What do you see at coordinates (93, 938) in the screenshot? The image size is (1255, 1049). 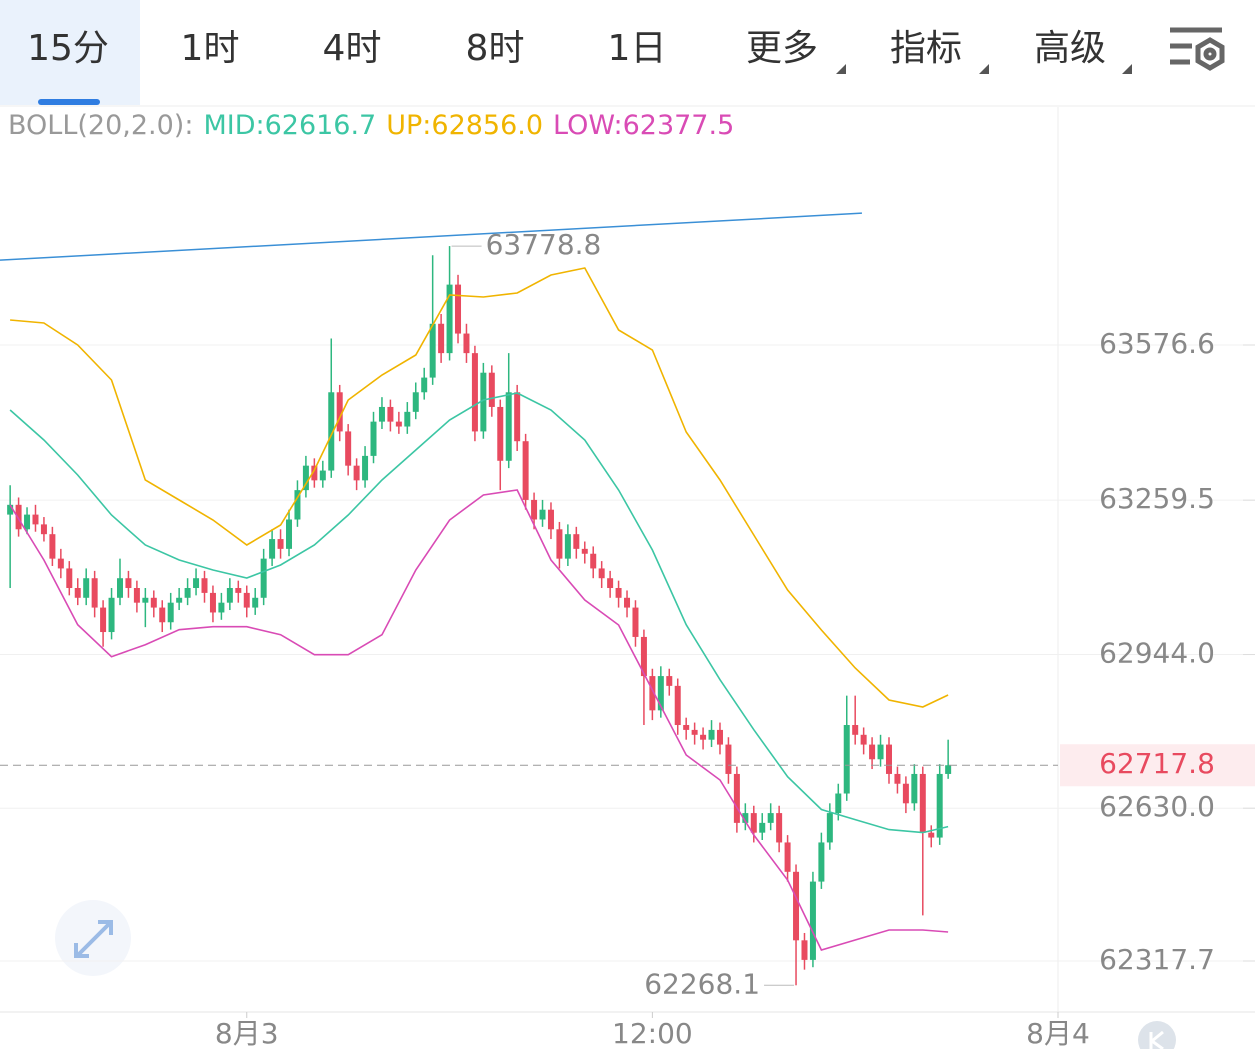 I see `expand-button` at bounding box center [93, 938].